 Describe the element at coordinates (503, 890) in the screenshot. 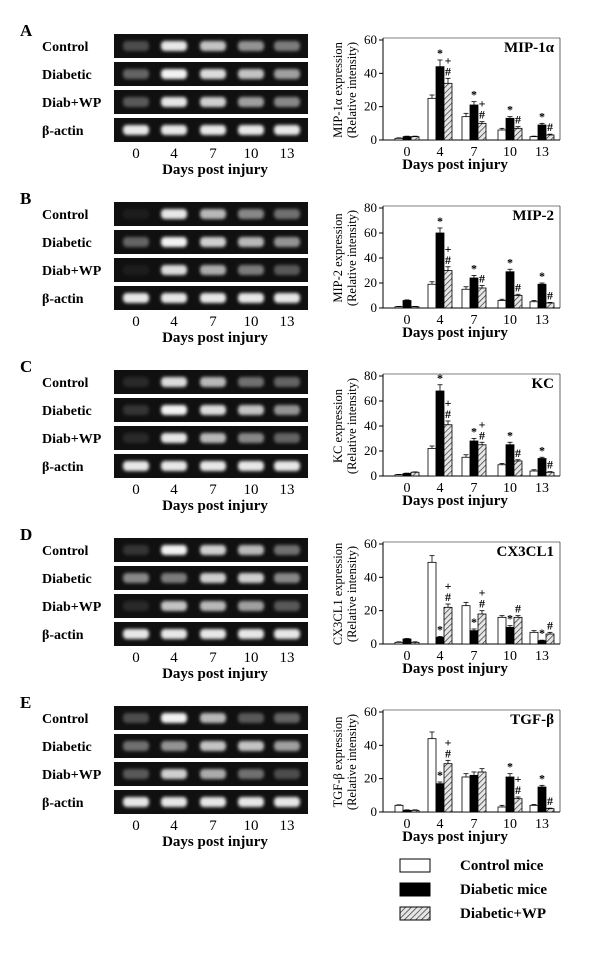

I see `legend-label: Diabetic mice` at that location.